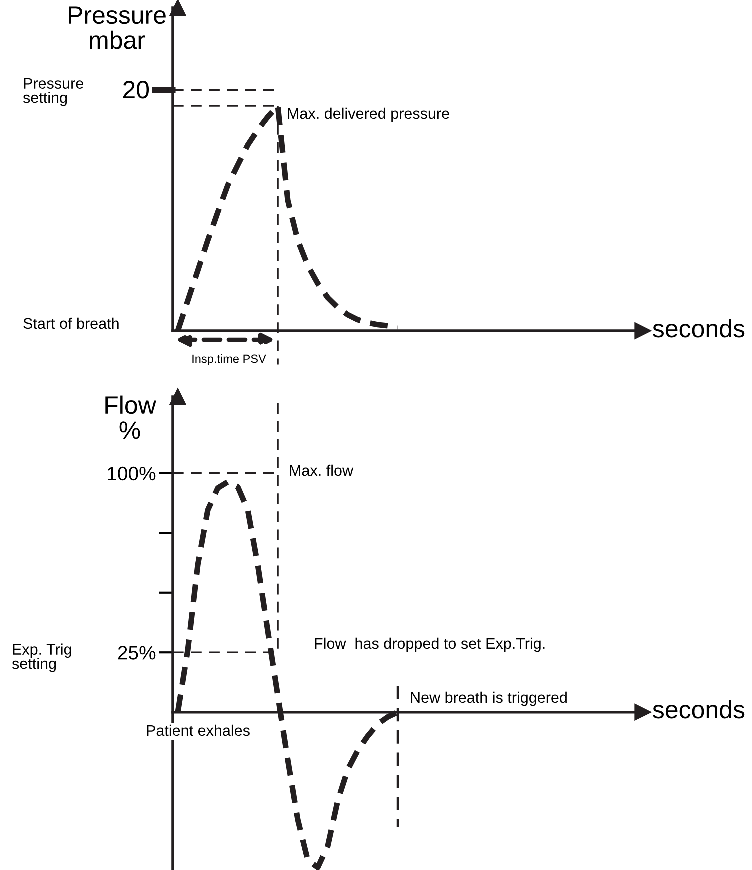  I want to click on annotation: Patient exhales, so click(198, 730).